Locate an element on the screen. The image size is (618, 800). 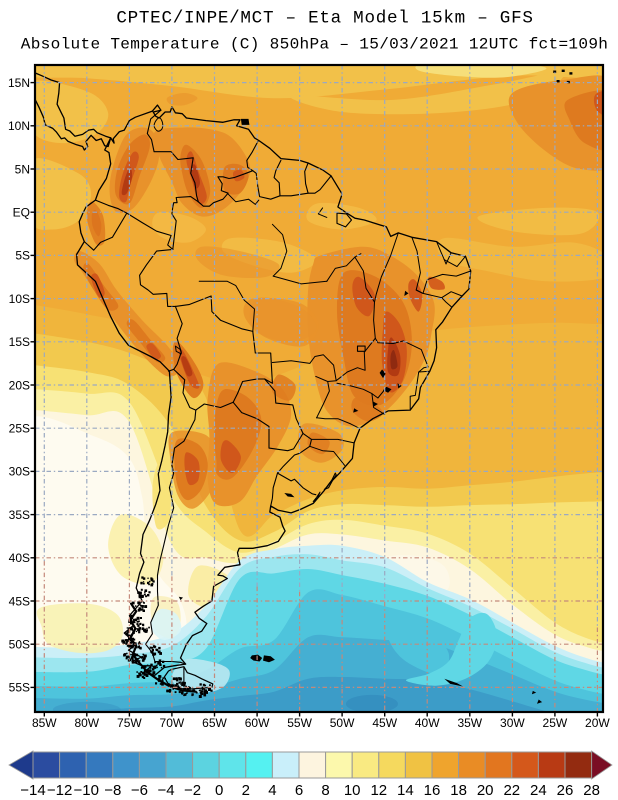
svg-text: 6 is located at coordinates (299, 790).